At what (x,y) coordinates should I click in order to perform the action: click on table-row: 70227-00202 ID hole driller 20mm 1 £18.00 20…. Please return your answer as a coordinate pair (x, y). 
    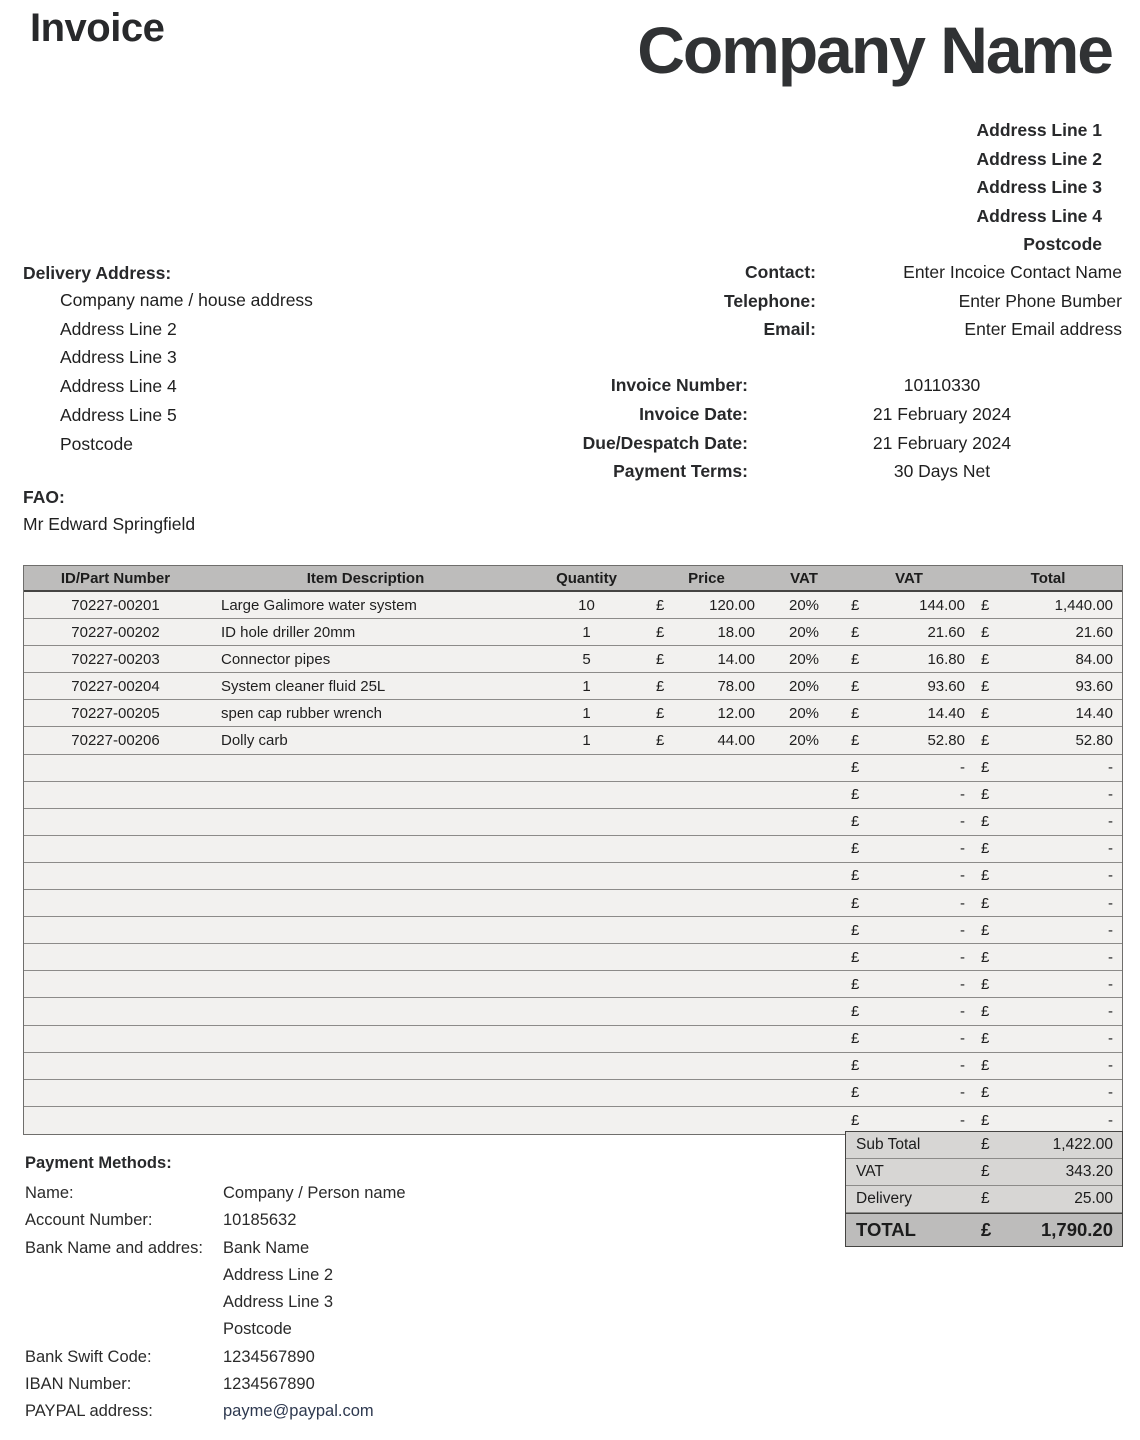
    Looking at the image, I should click on (573, 633).